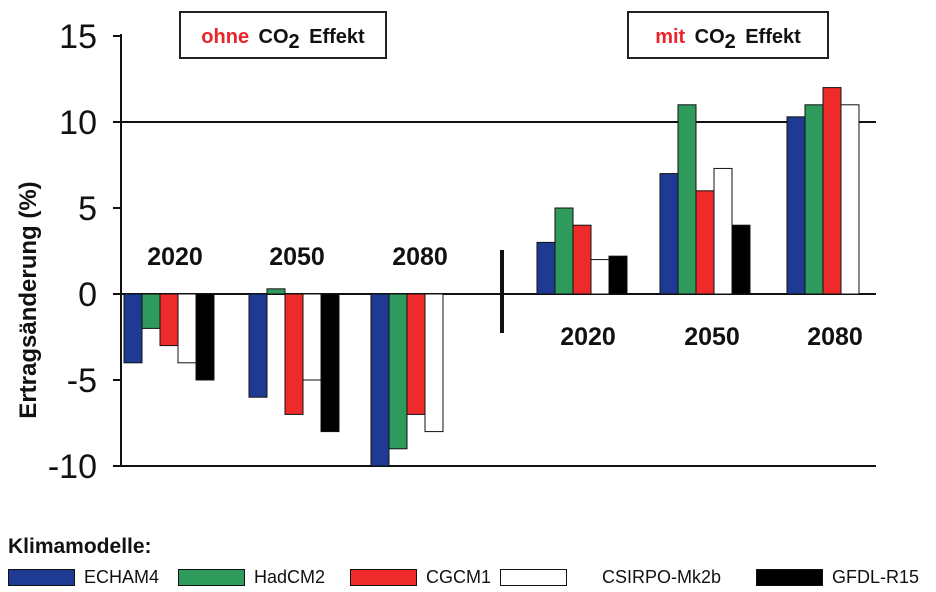 The image size is (936, 592). What do you see at coordinates (78, 123) in the screenshot?
I see `y-tick-label: 10` at bounding box center [78, 123].